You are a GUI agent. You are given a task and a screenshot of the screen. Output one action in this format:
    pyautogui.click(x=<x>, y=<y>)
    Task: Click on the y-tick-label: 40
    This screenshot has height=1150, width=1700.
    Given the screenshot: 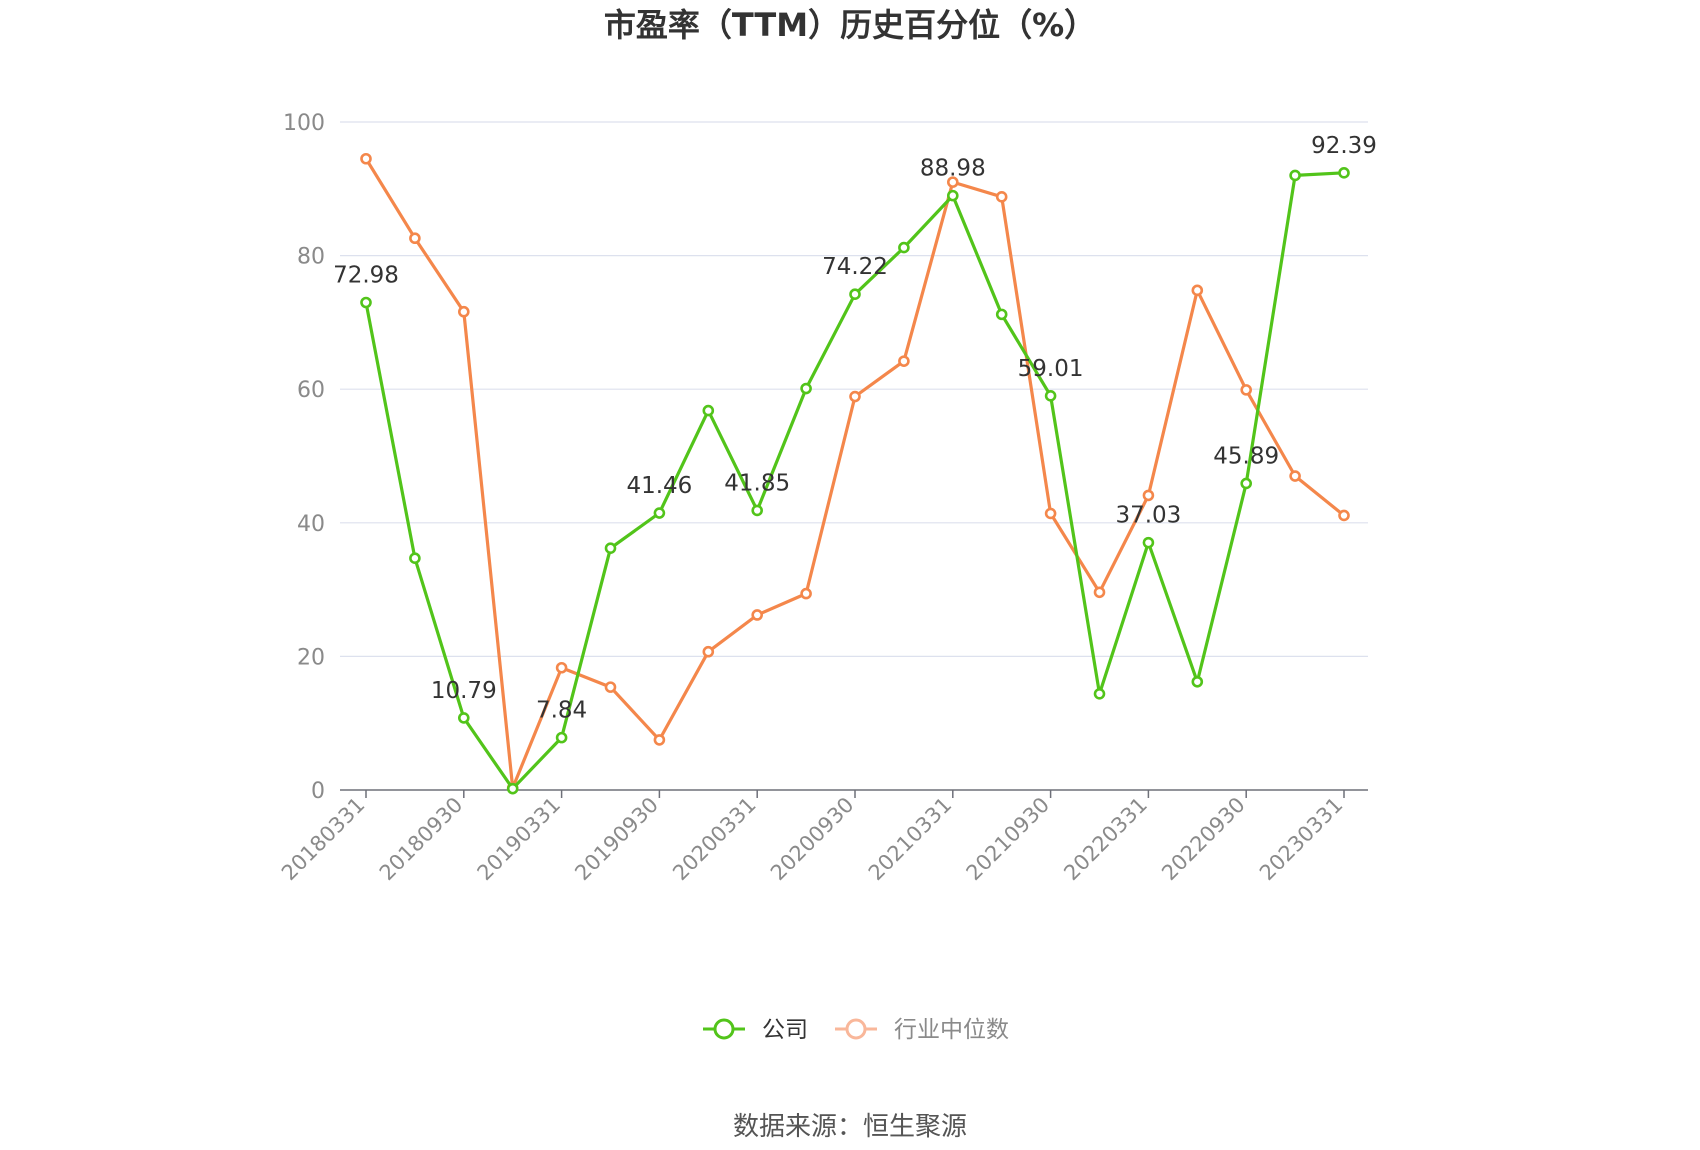 What is the action you would take?
    pyautogui.click(x=311, y=524)
    